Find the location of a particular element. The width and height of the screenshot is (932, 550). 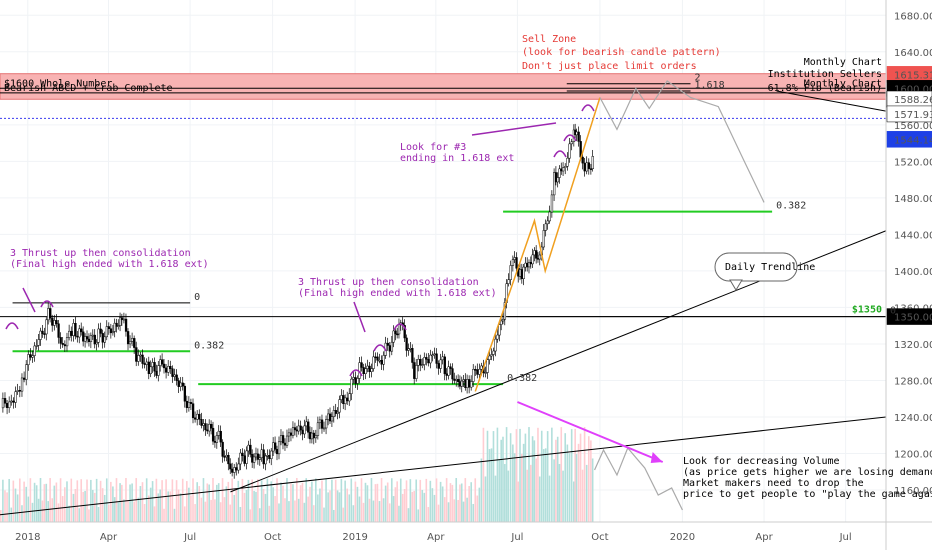

abcd-pattern is located at coordinates (537, 244).